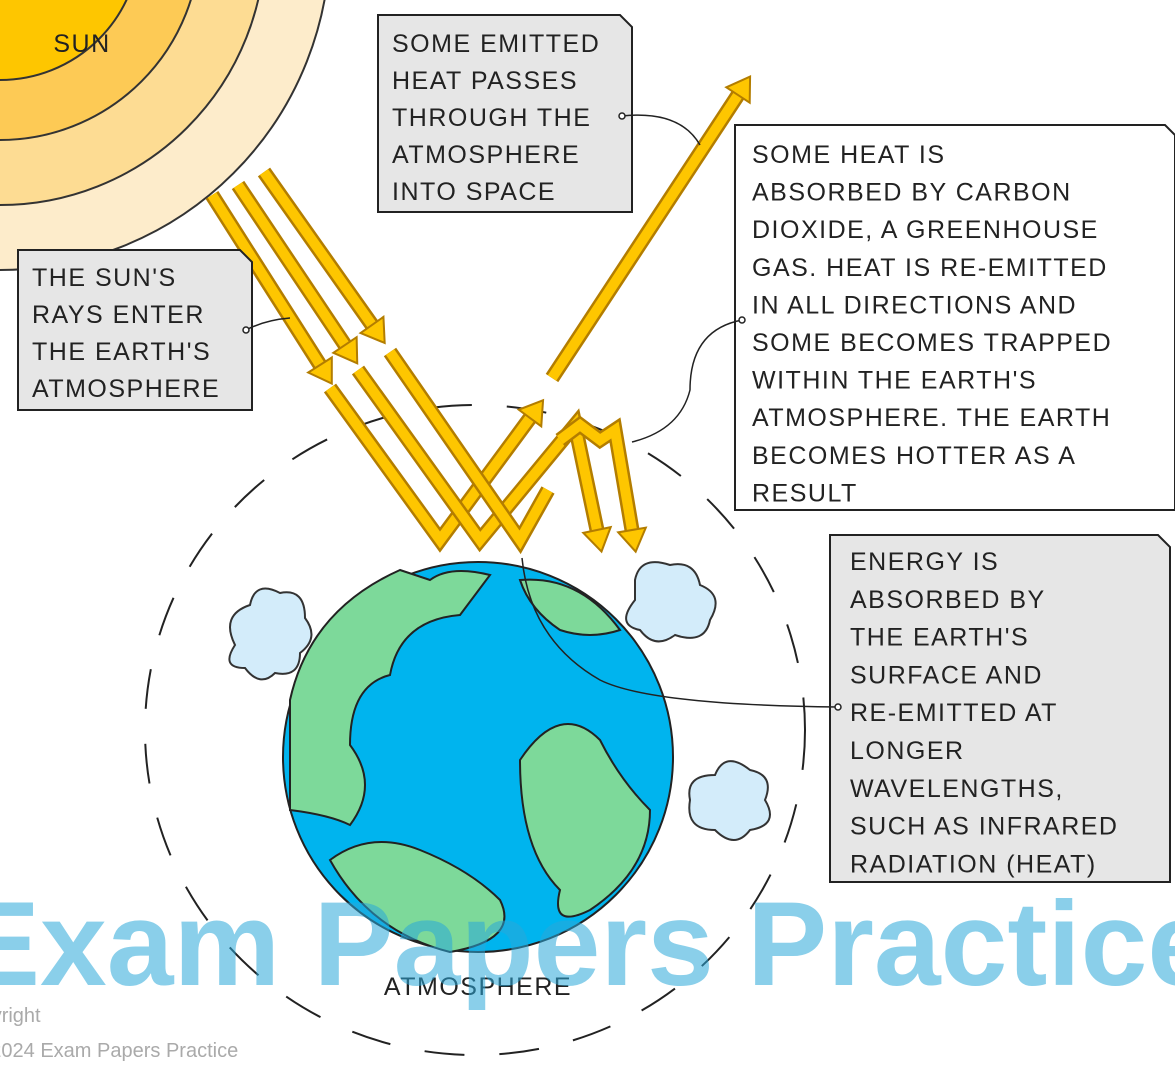  I want to click on box-text: SOME EMITTED, so click(496, 44).